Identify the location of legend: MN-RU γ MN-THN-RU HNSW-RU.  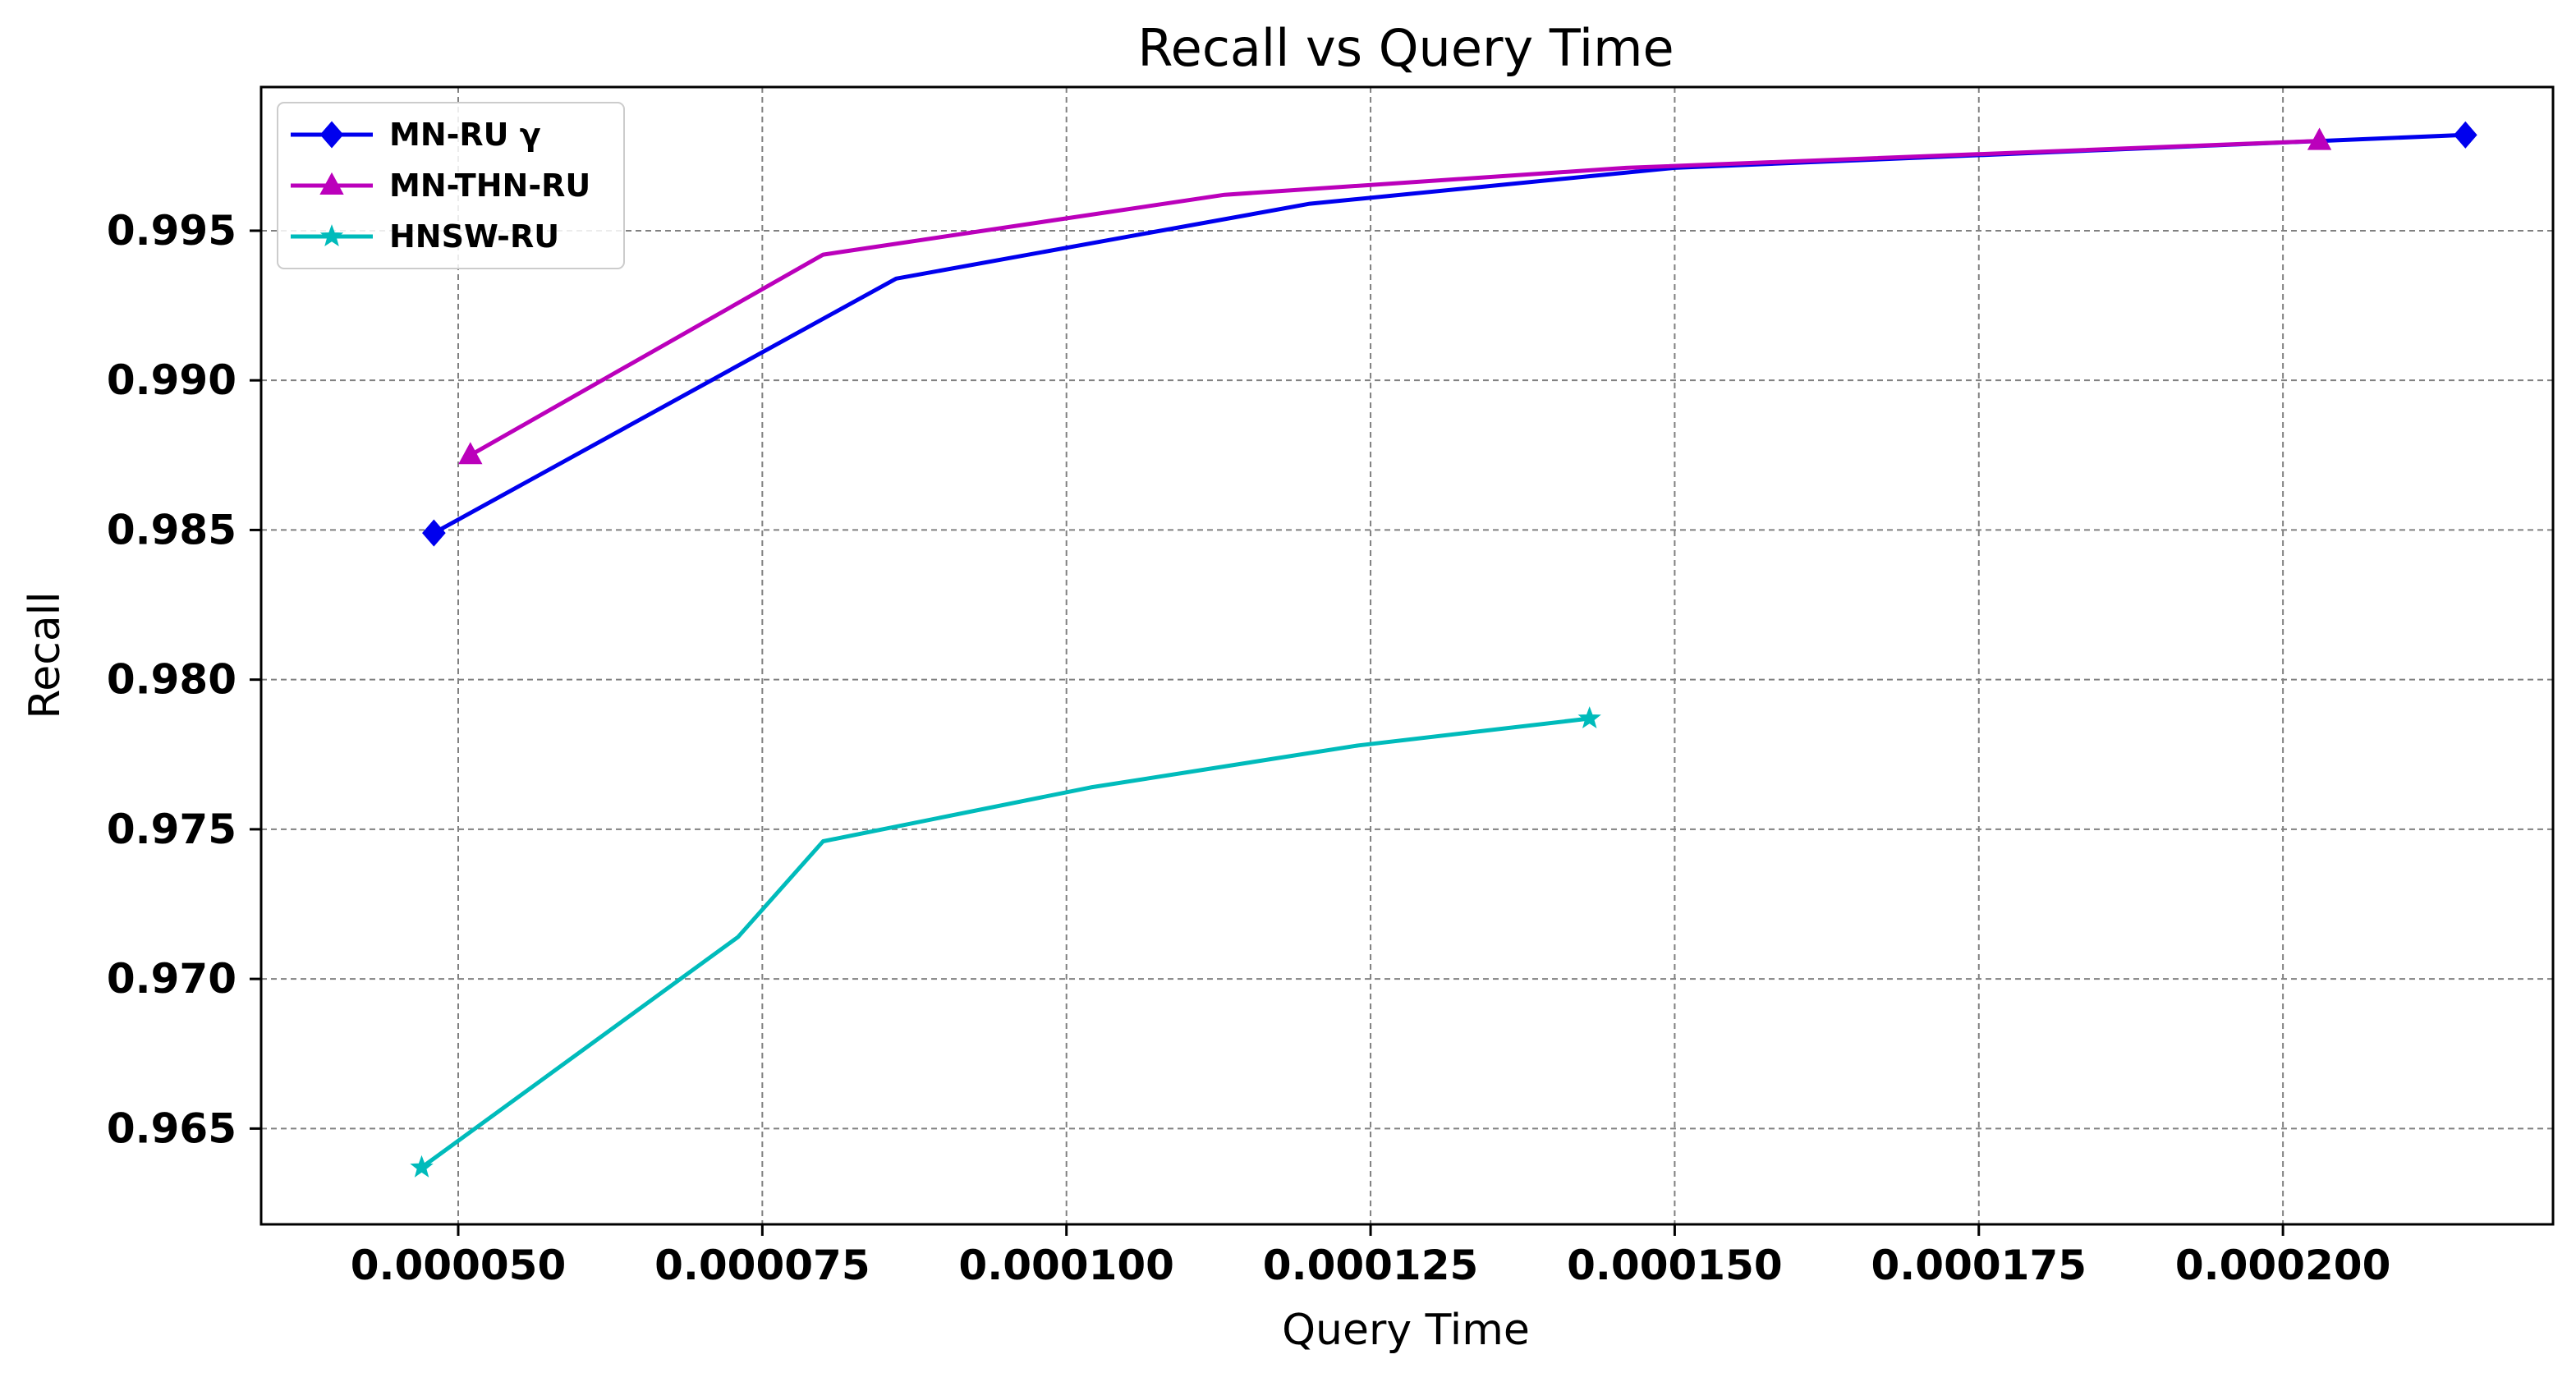
(451, 186).